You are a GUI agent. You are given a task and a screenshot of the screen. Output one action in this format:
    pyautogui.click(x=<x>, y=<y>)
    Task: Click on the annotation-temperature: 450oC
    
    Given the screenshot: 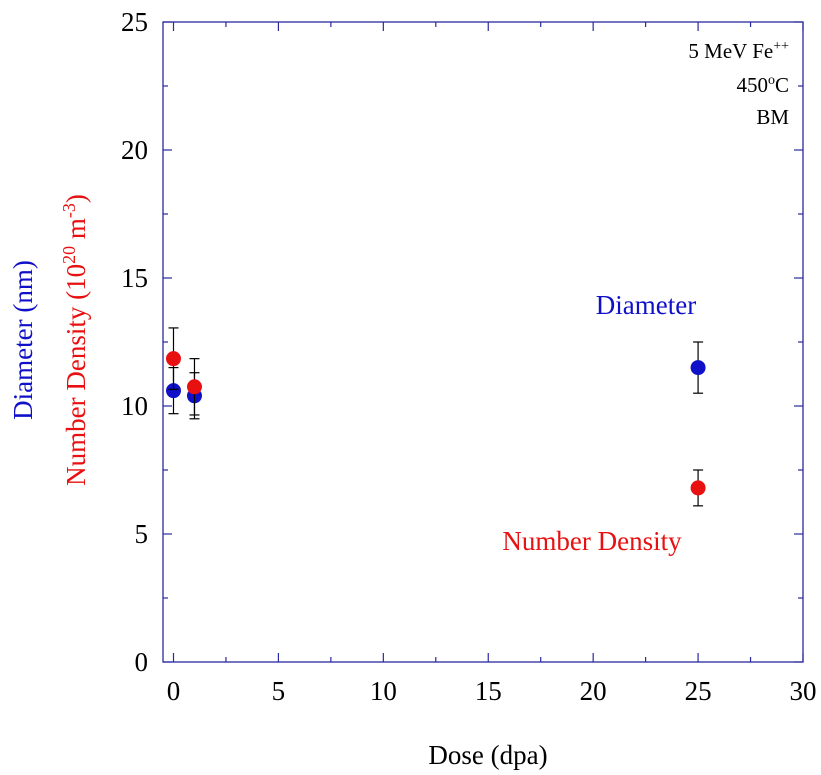 What is the action you would take?
    pyautogui.click(x=762, y=85)
    